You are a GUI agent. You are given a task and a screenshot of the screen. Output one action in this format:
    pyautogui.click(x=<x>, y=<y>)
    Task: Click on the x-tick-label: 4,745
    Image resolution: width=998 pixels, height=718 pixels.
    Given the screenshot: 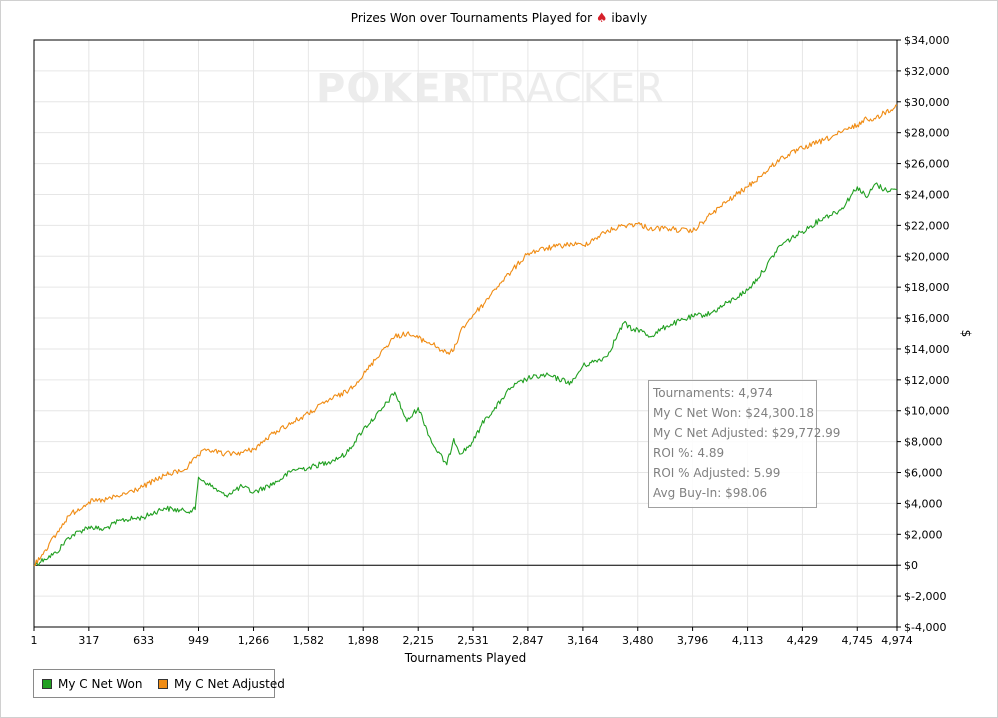 What is the action you would take?
    pyautogui.click(x=858, y=640)
    